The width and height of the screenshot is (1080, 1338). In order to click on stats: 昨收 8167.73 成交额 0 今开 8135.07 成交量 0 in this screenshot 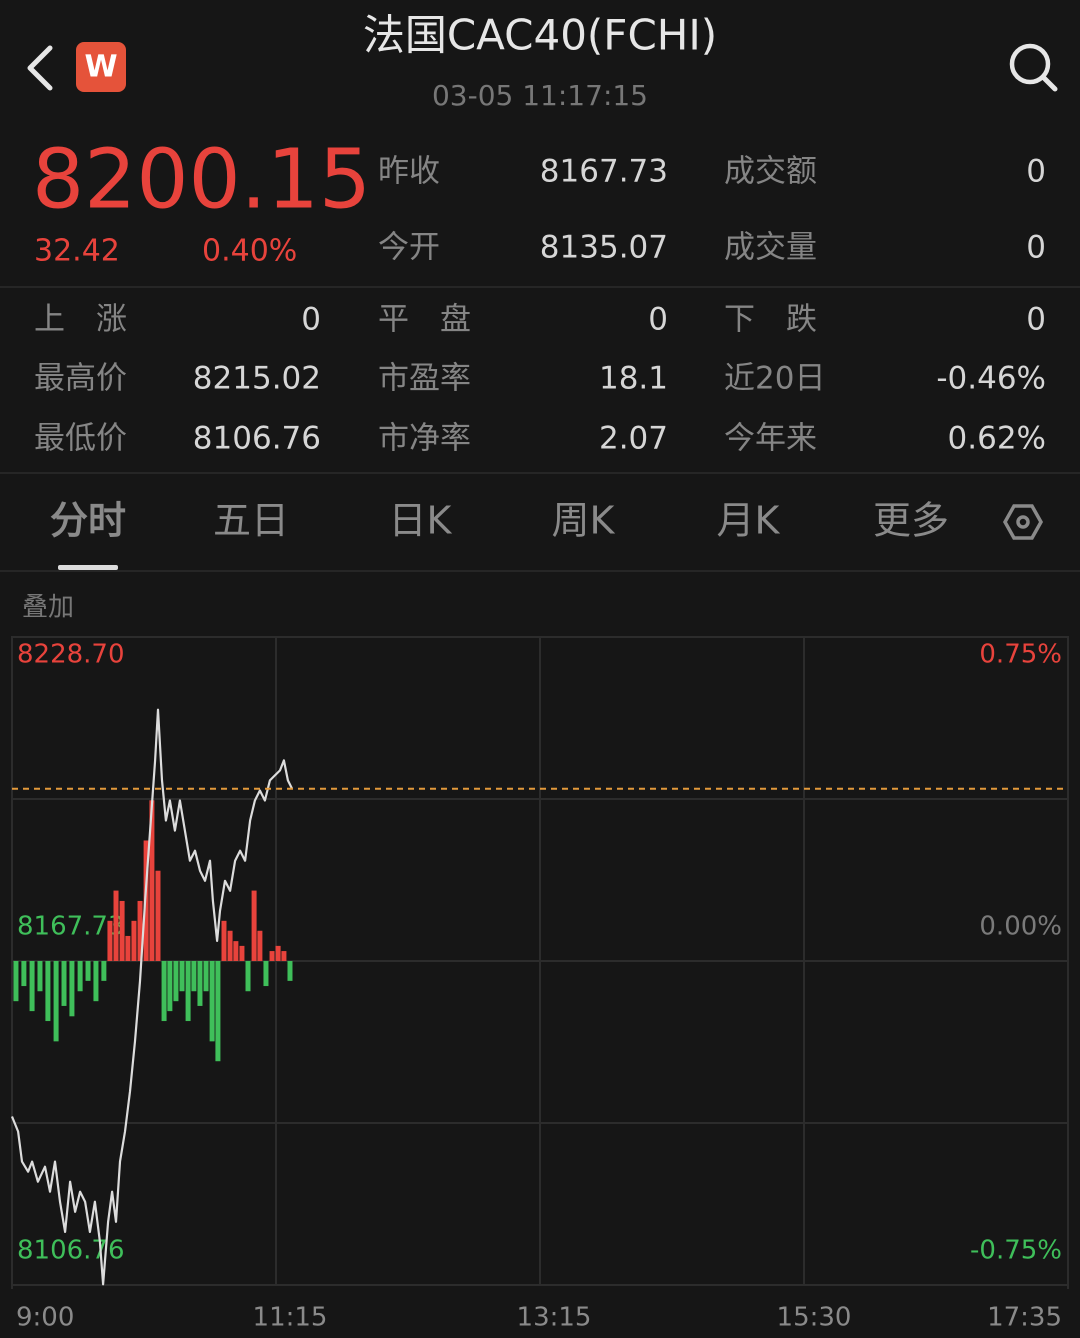, I will do `click(712, 210)`.